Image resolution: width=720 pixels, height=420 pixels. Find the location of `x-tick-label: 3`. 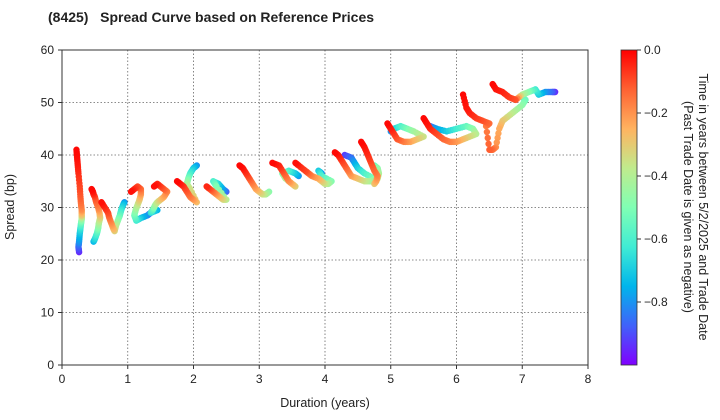

x-tick-label: 3 is located at coordinates (259, 379).